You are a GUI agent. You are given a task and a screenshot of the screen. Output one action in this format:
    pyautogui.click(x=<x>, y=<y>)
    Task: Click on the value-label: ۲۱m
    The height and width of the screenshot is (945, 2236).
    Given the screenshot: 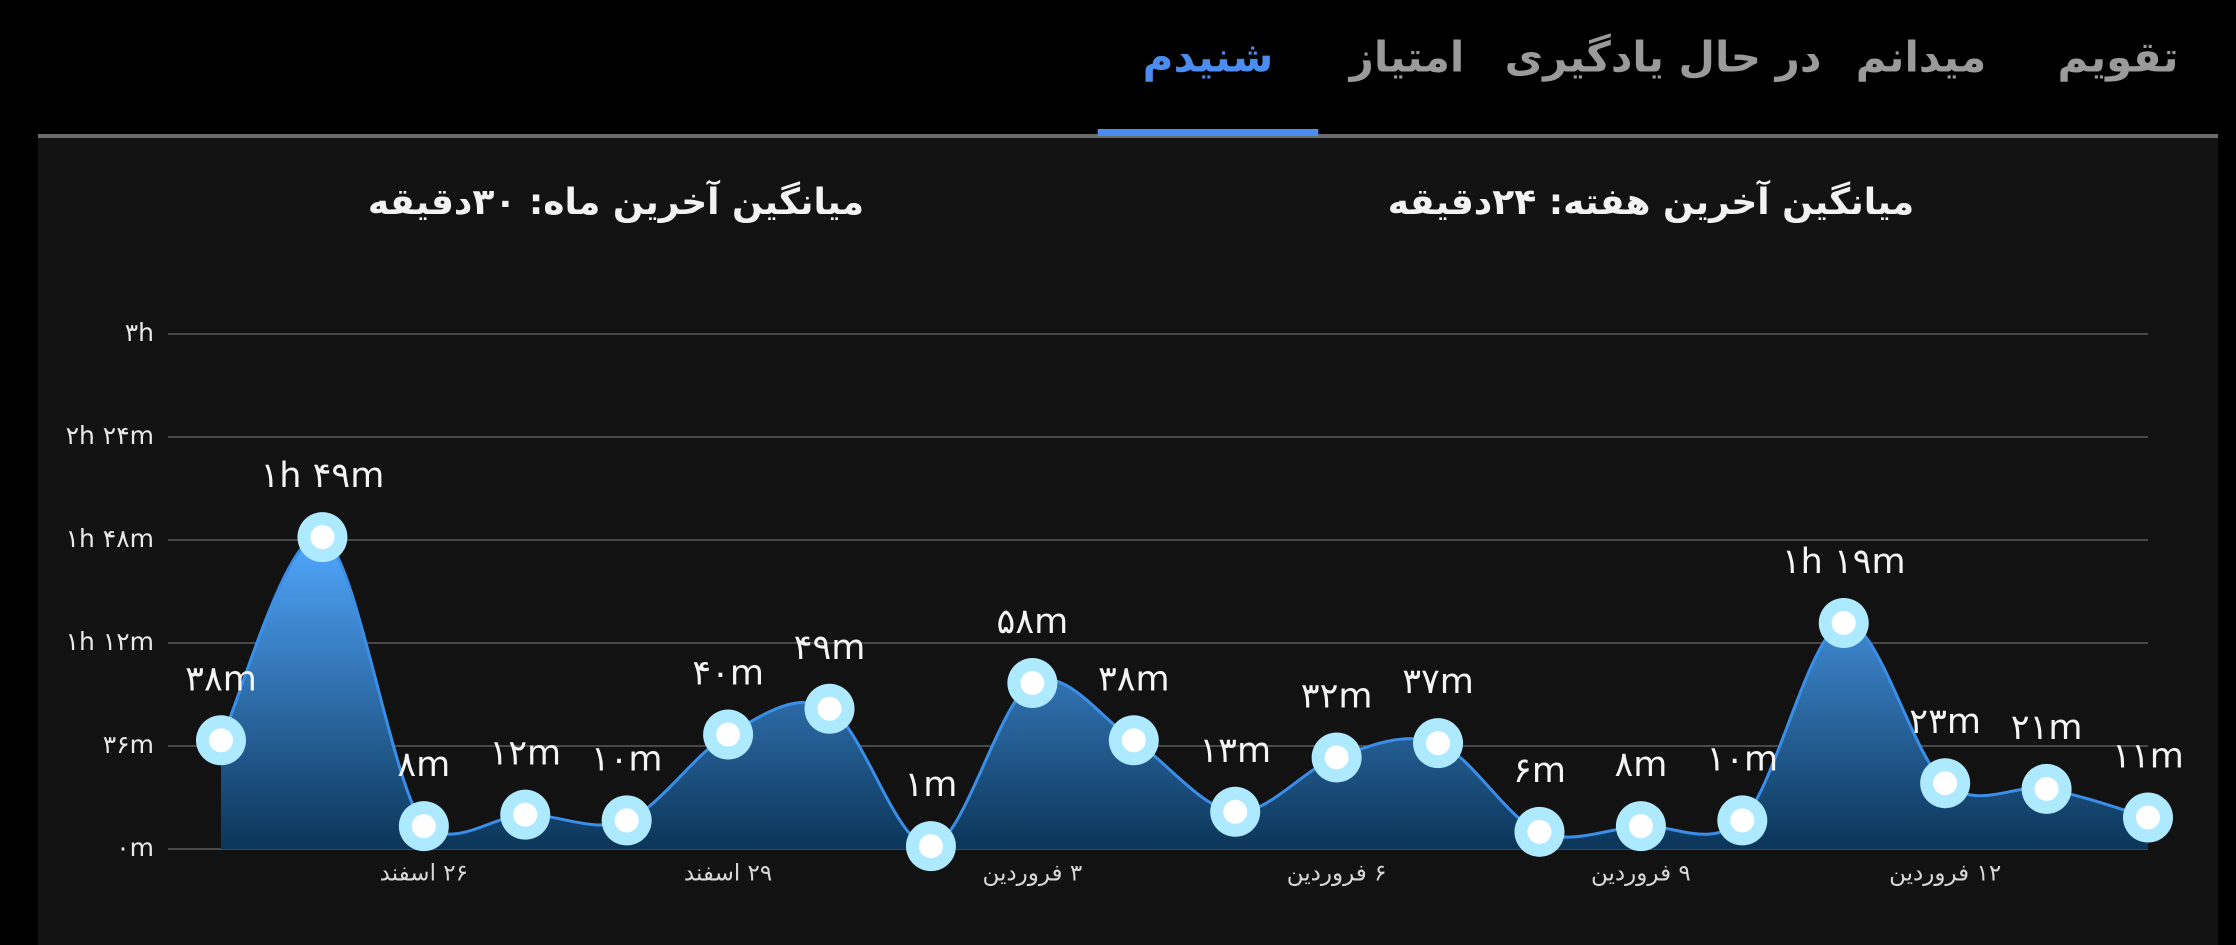 What is the action you would take?
    pyautogui.click(x=2047, y=728)
    